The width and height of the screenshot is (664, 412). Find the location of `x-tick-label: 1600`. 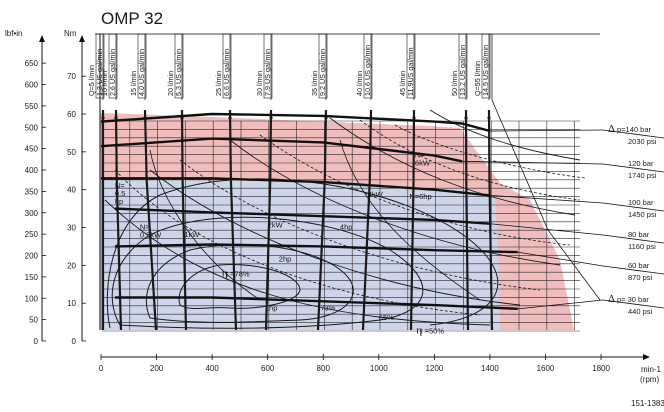

x-tick-label: 1600 is located at coordinates (546, 368).